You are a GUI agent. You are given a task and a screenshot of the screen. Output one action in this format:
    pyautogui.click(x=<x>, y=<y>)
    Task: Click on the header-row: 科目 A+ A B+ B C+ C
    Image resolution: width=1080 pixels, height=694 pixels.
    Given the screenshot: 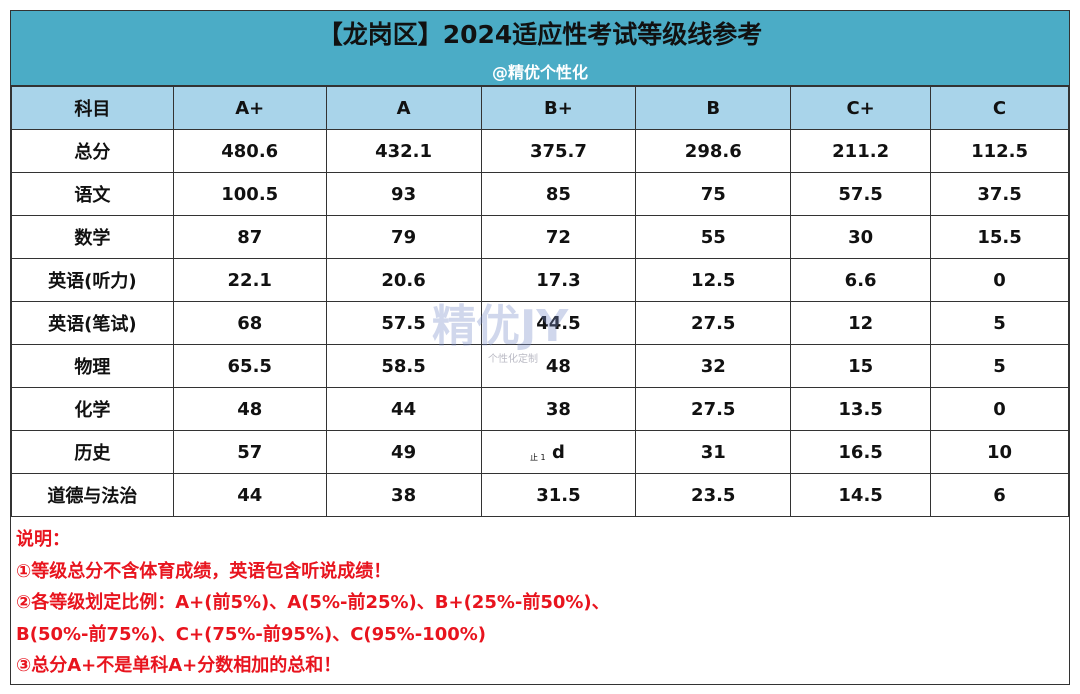 What is the action you would take?
    pyautogui.click(x=540, y=108)
    